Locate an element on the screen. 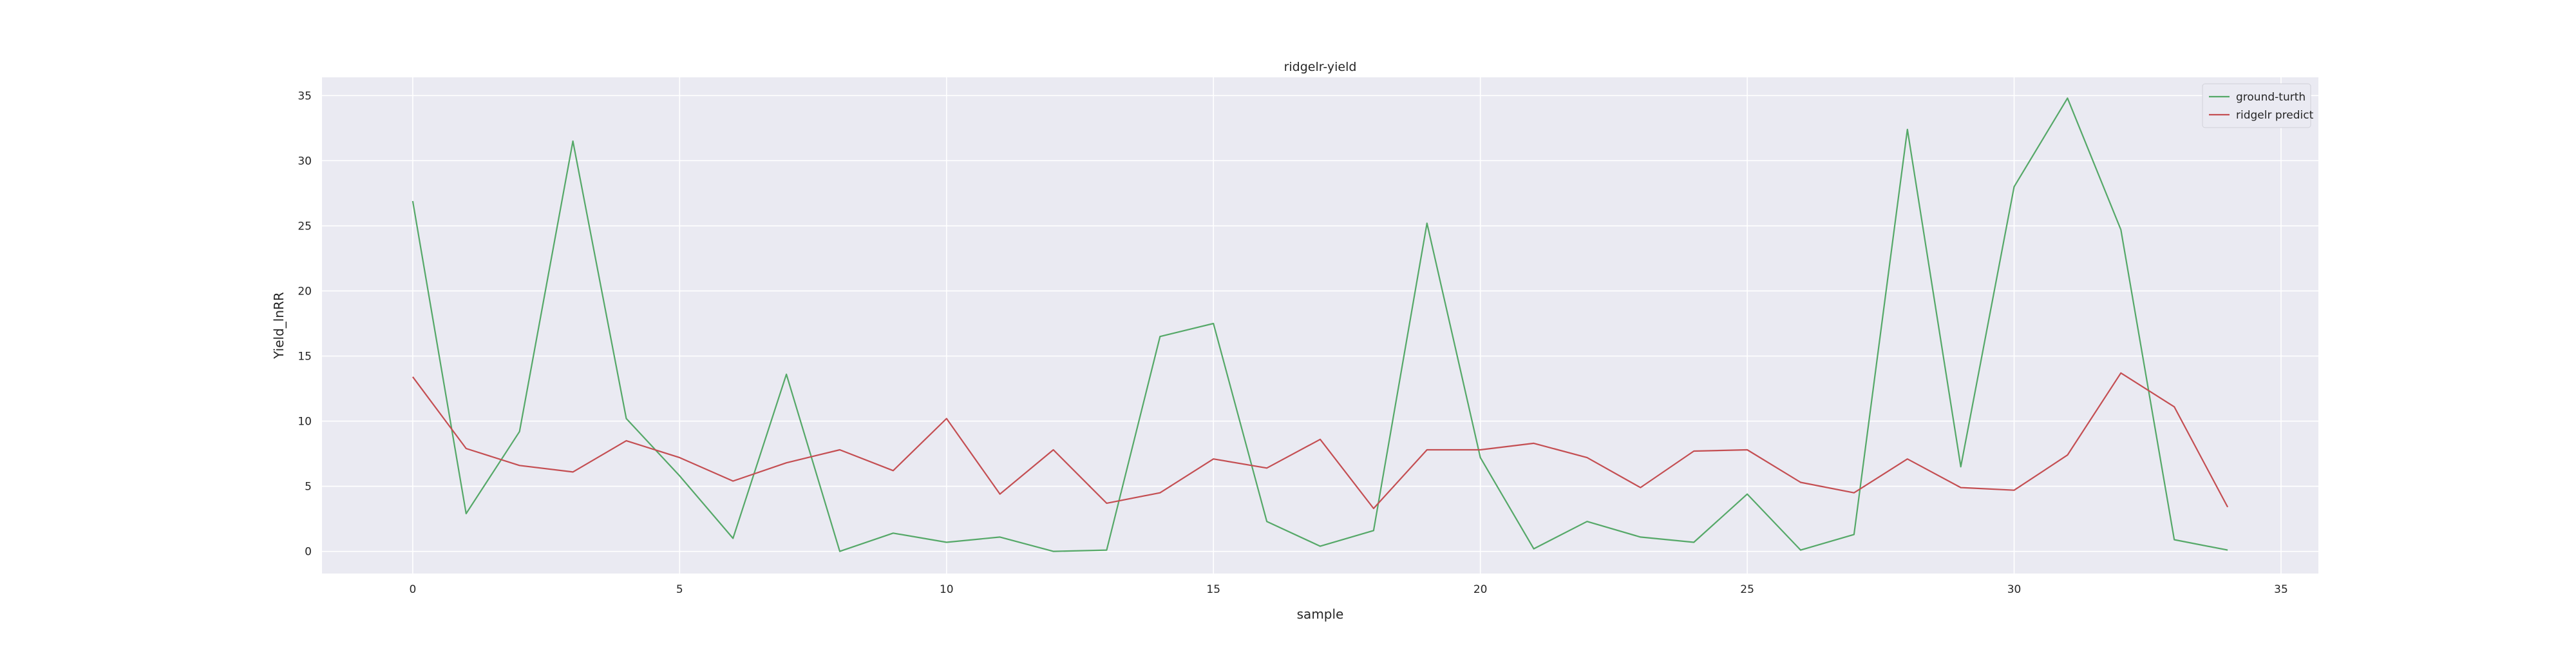 This screenshot has height=647, width=2576. legend: ground-turth ridgelr predict is located at coordinates (2258, 105).